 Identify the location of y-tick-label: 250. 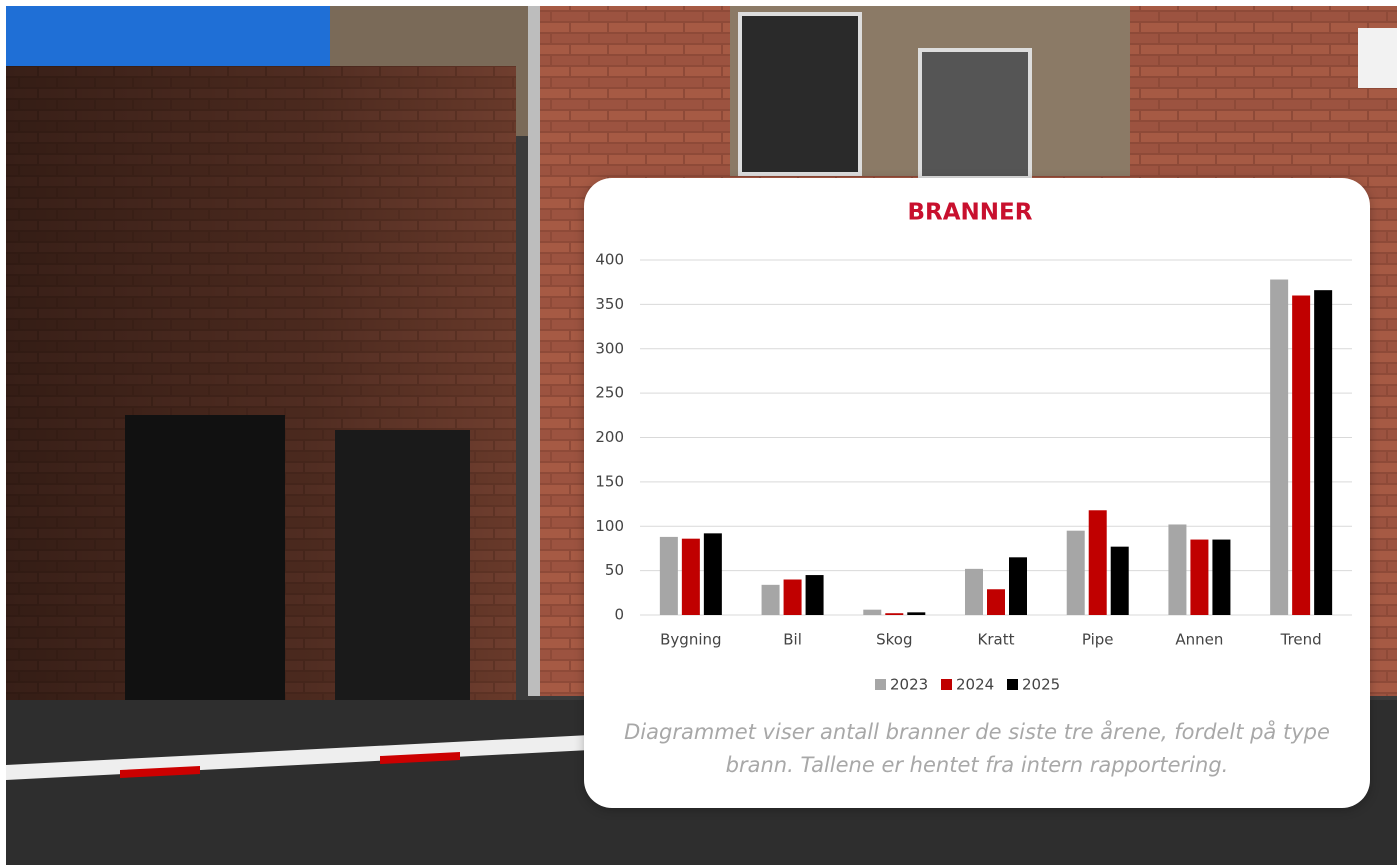
(609, 393).